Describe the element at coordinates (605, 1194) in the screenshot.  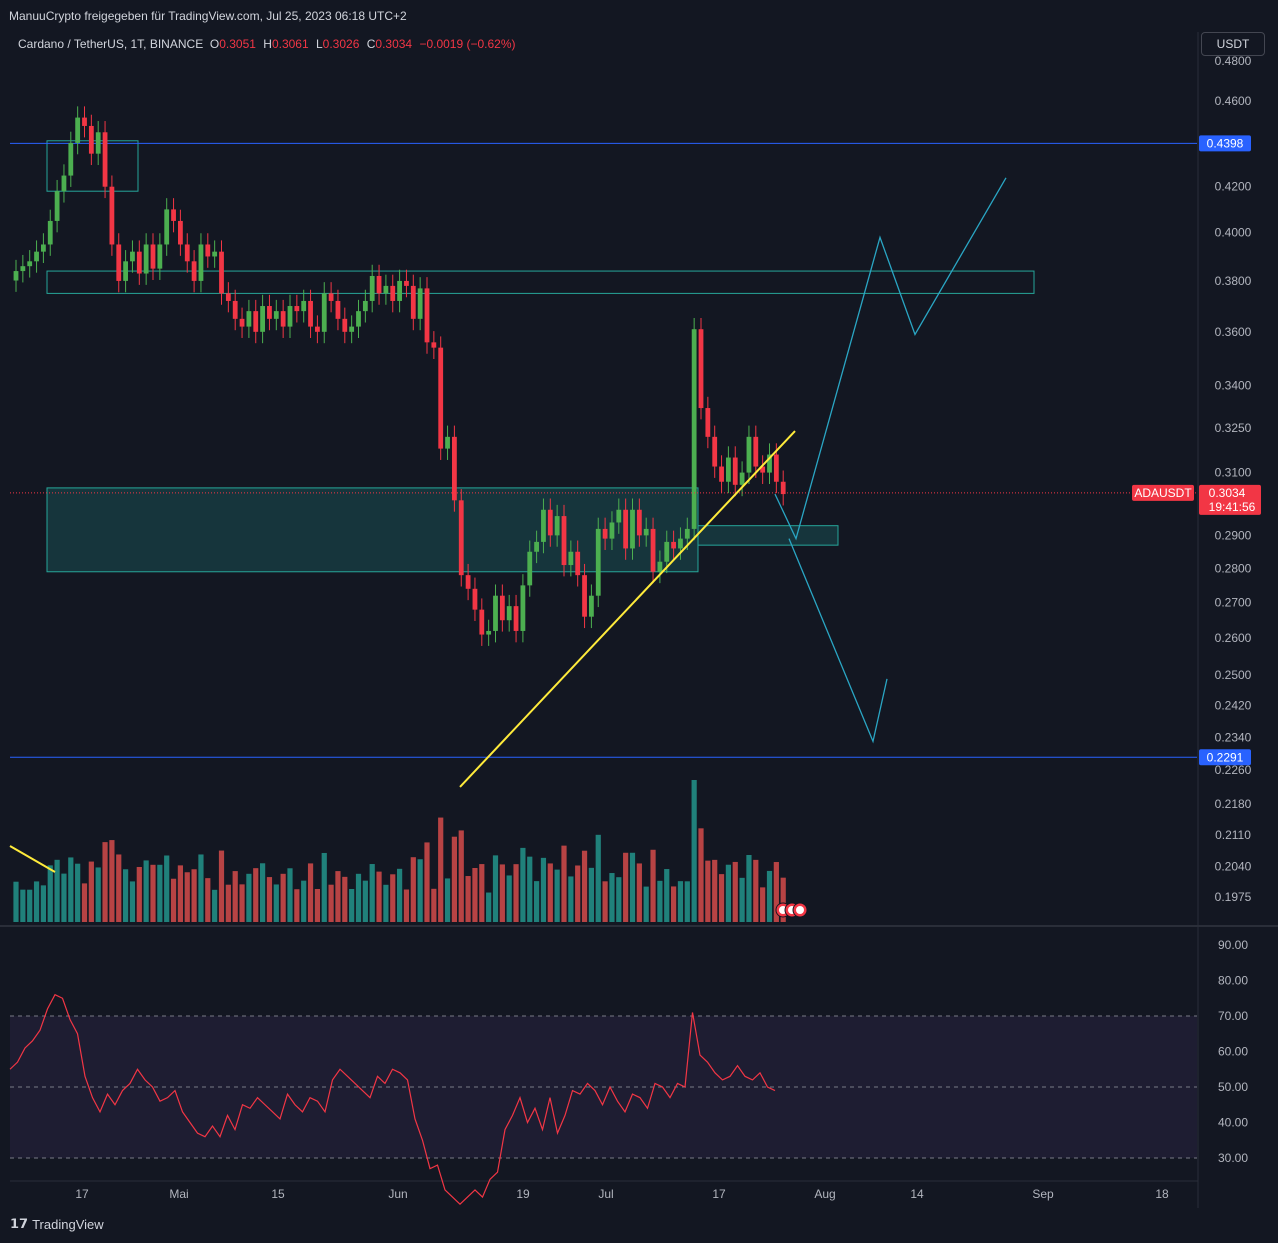
I see `time-tick-label: Jul` at that location.